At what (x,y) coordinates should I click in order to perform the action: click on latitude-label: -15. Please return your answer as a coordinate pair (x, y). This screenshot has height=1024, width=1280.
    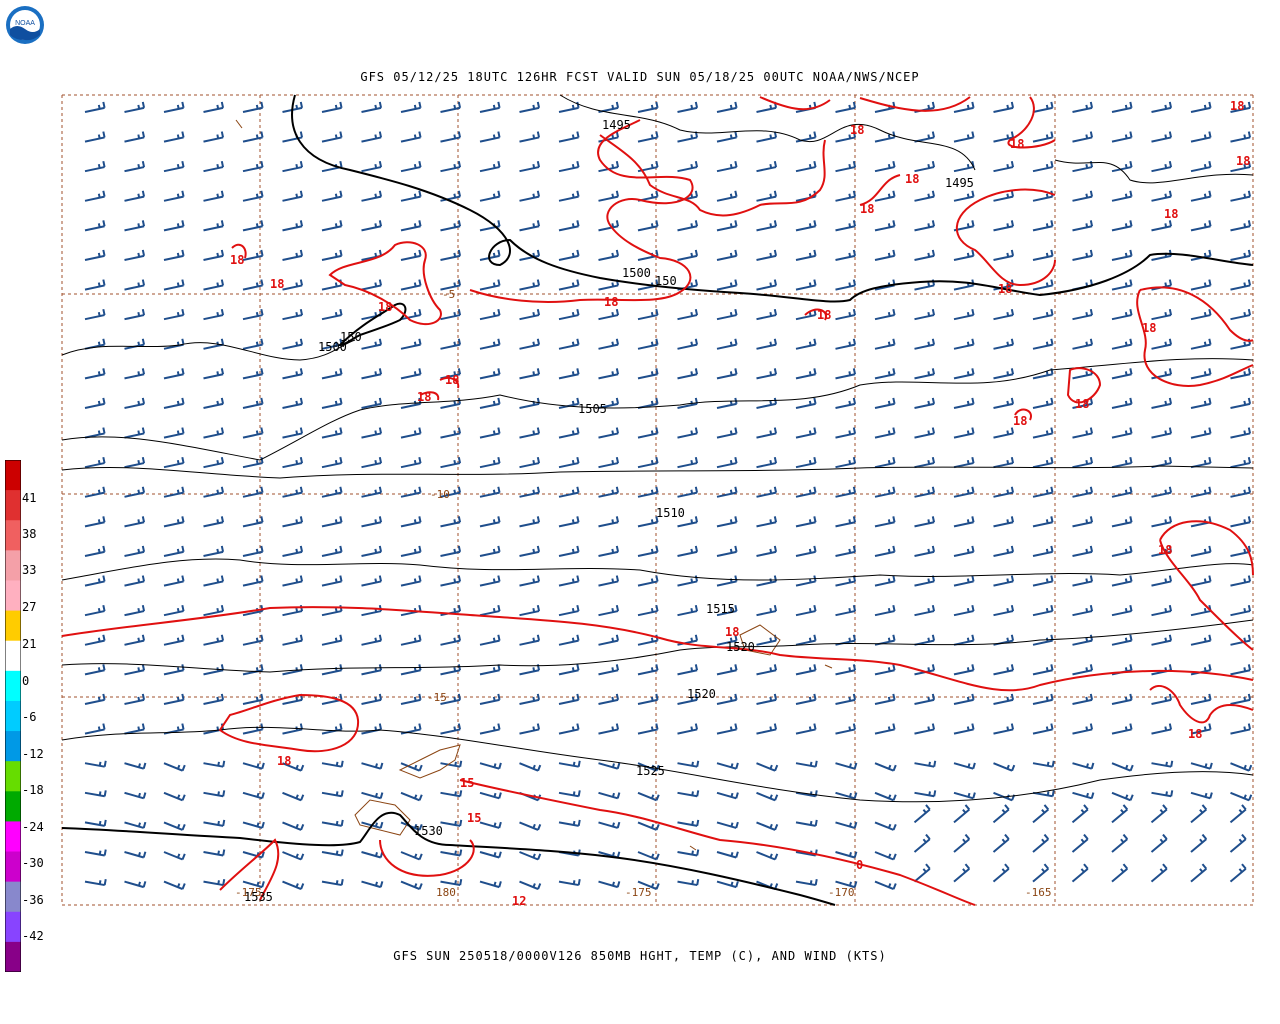
    Looking at the image, I should click on (437, 697).